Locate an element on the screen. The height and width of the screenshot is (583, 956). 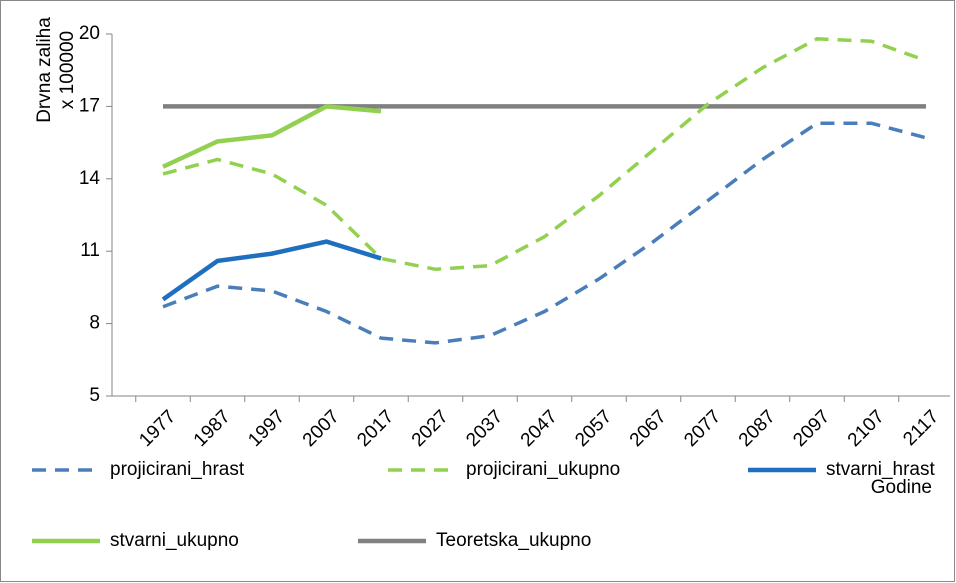
legend-label: Teoretska_ukupno is located at coordinates (513, 540).